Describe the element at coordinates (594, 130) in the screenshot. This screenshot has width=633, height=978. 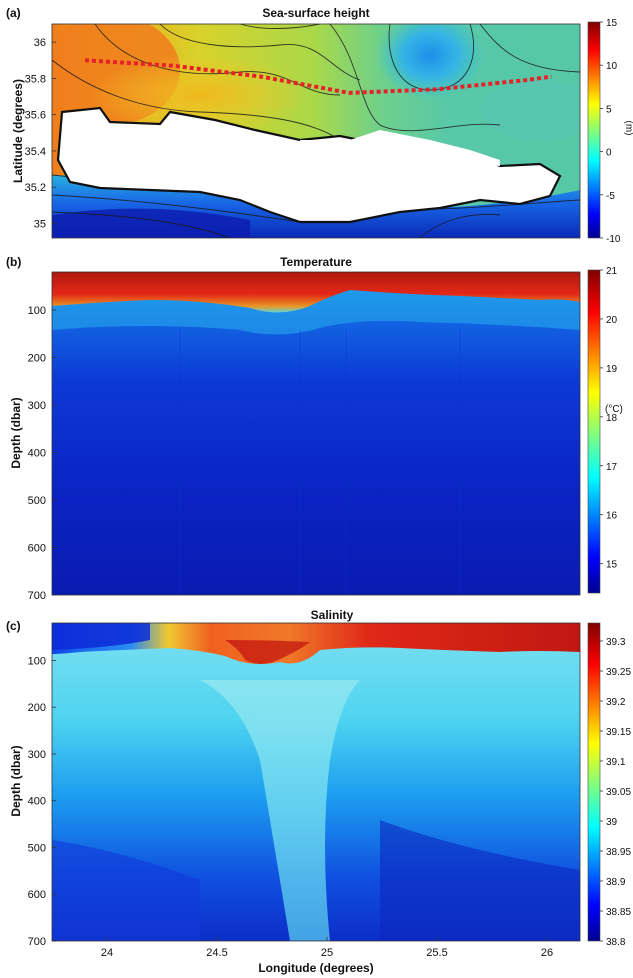
I see `ssh-colorbar` at that location.